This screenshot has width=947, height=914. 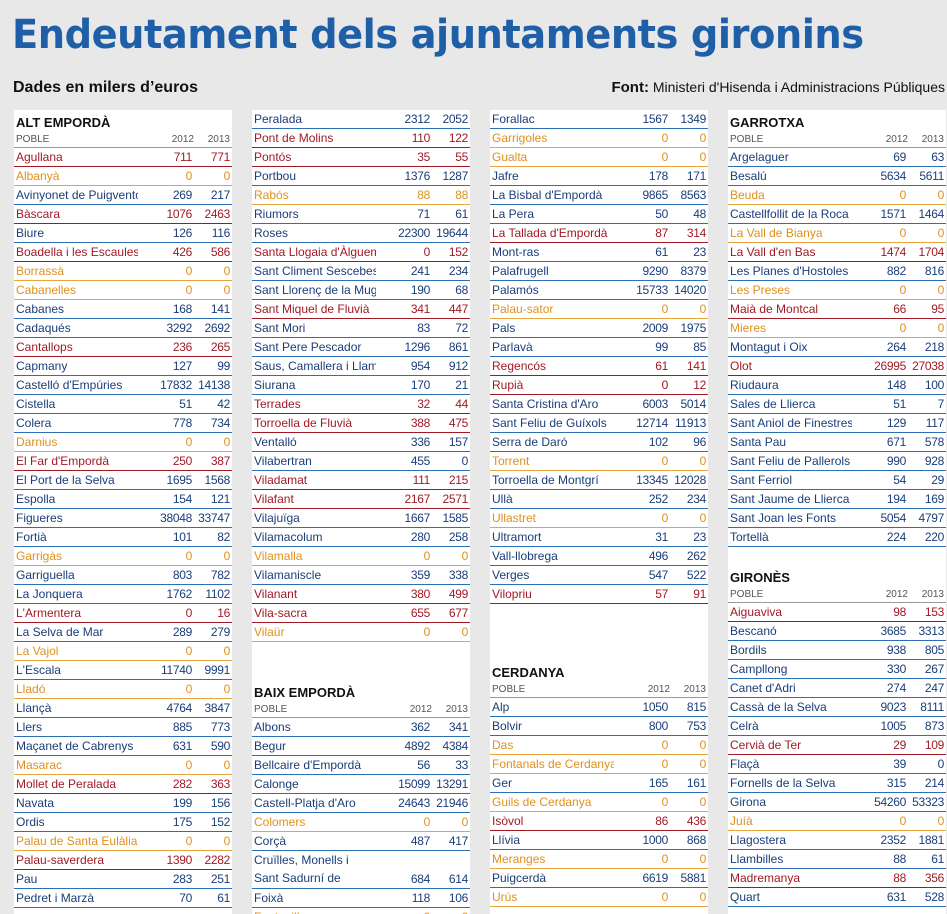 I want to click on table-row: Boadella i les Escaules 426 586, so click(x=123, y=252).